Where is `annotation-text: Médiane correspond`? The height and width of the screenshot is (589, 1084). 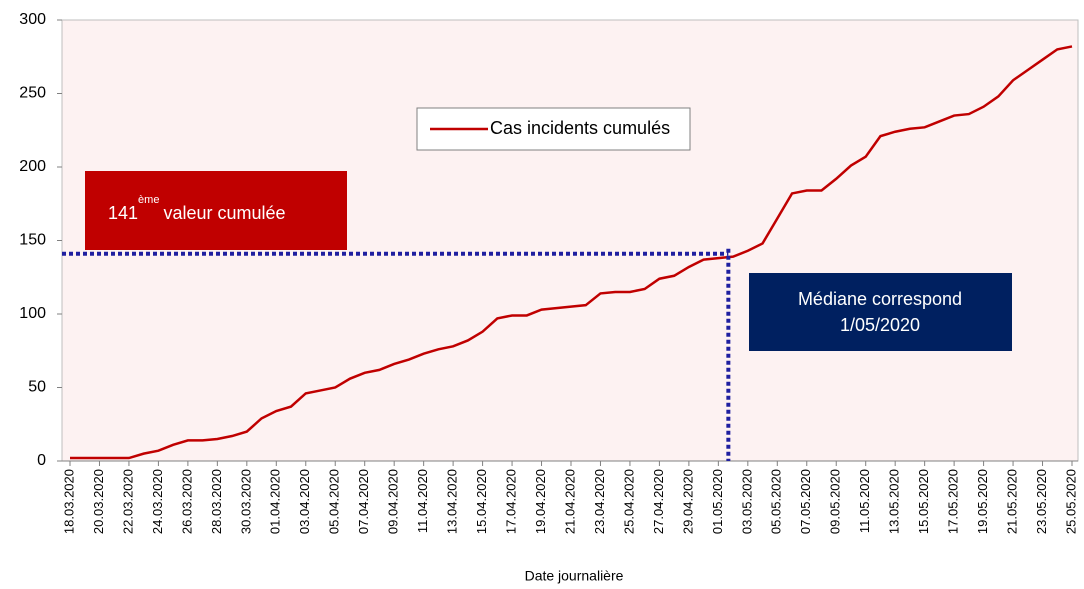
annotation-text: Médiane correspond is located at coordinates (880, 299).